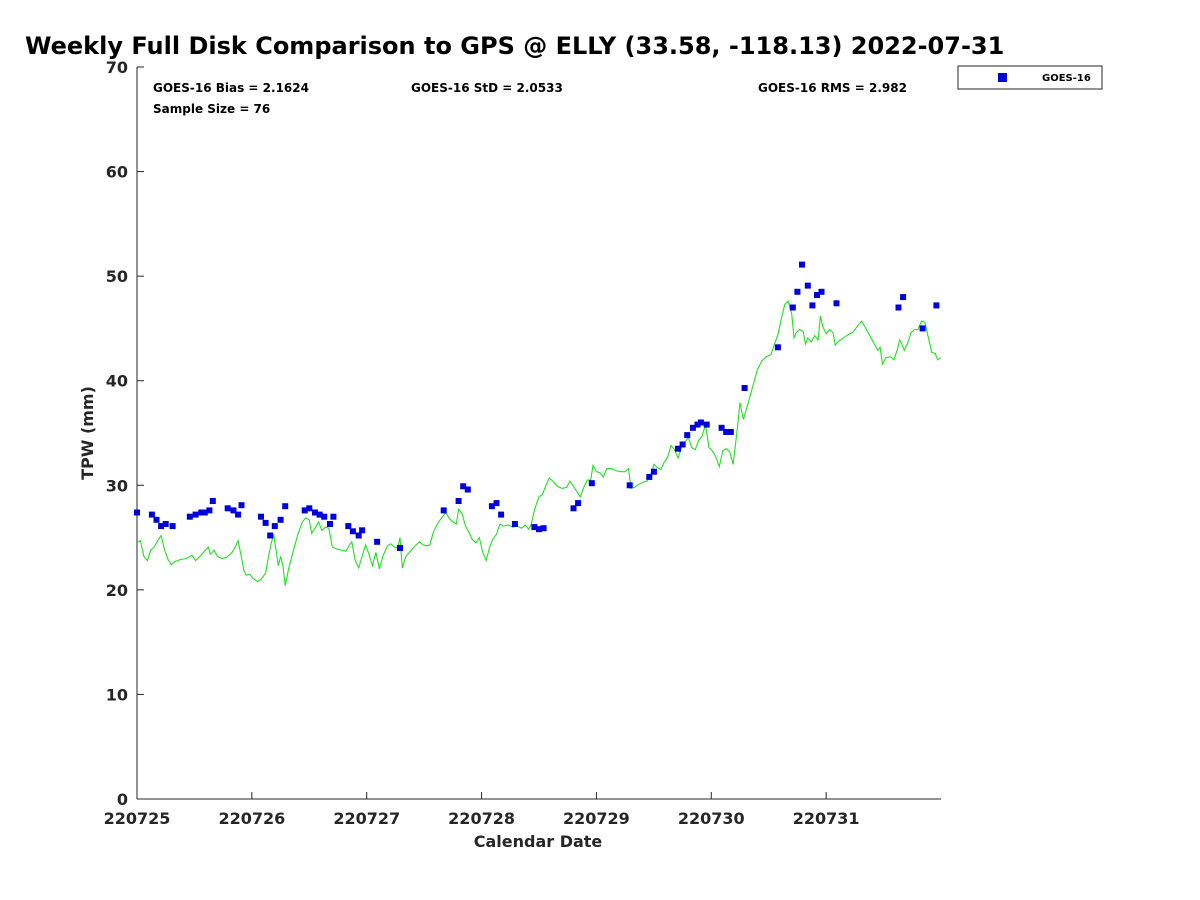 The height and width of the screenshot is (900, 1200). I want to click on y-axis-label: TPW (mm), so click(87, 433).